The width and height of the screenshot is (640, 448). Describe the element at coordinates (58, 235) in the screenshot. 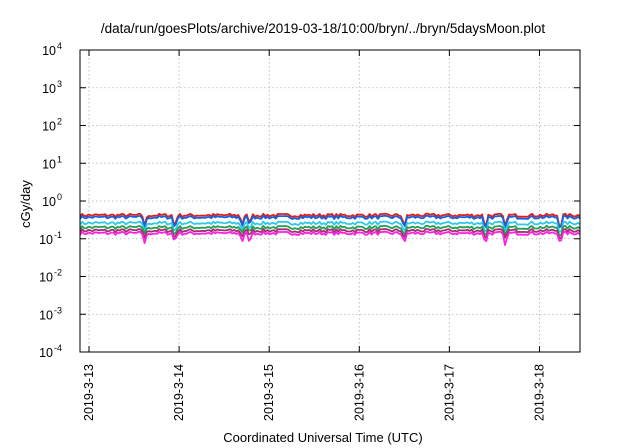

I see `y-tick-exponent: -1` at that location.